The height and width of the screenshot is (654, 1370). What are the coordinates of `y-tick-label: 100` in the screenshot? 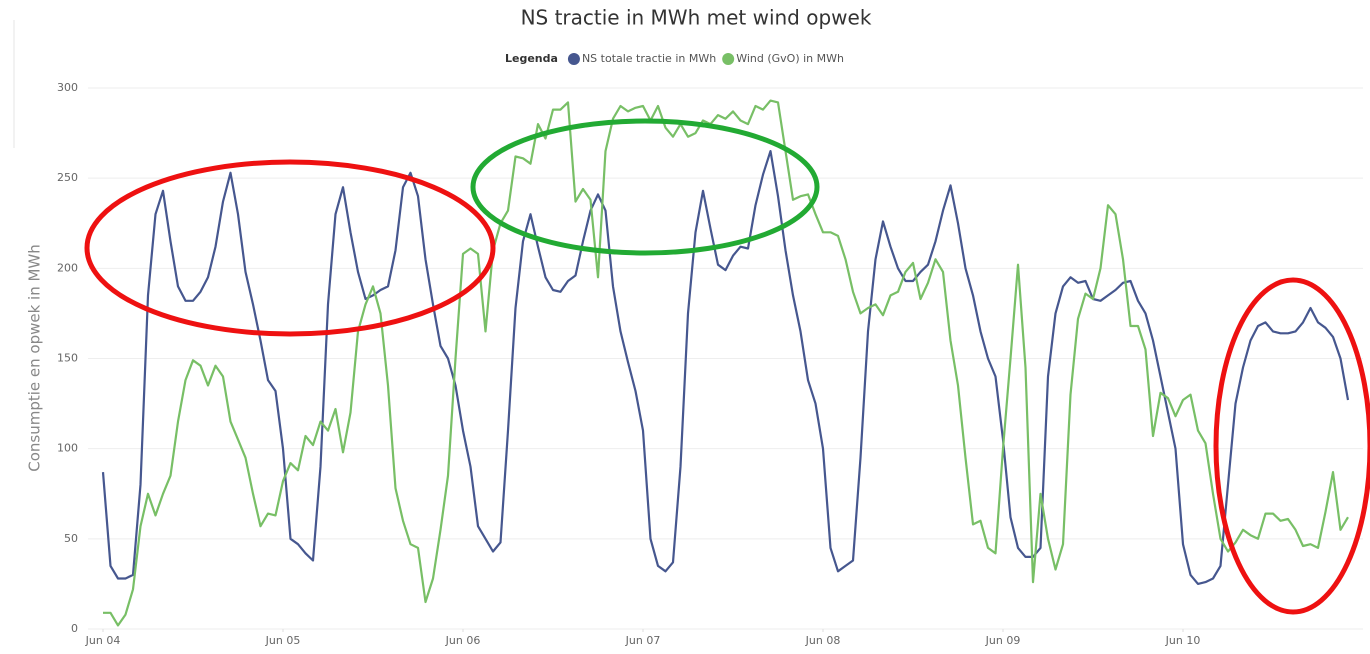 It's located at (67, 448).